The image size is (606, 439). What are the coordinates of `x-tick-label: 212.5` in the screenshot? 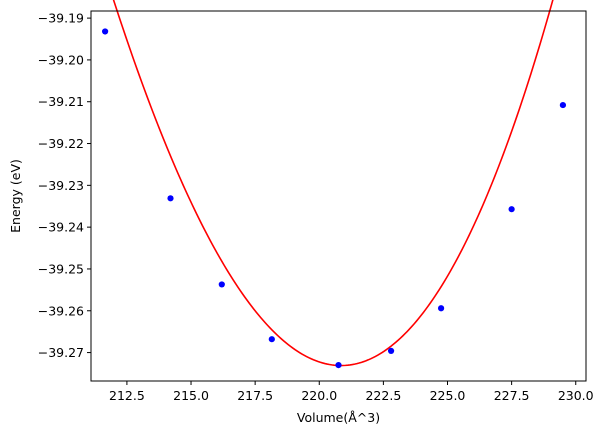 It's located at (127, 395).